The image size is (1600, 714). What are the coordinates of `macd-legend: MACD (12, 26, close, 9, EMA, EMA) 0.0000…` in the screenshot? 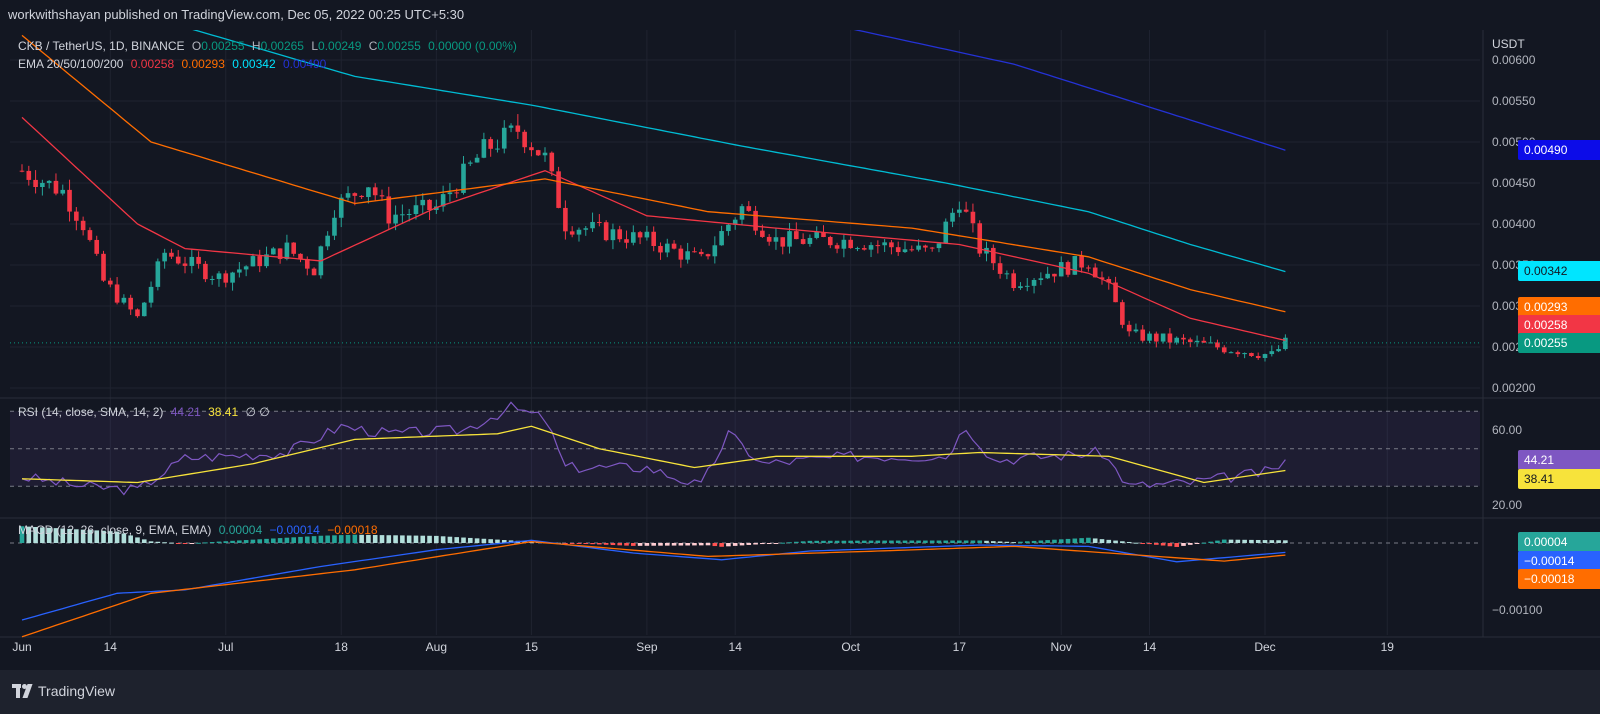 It's located at (200, 530).